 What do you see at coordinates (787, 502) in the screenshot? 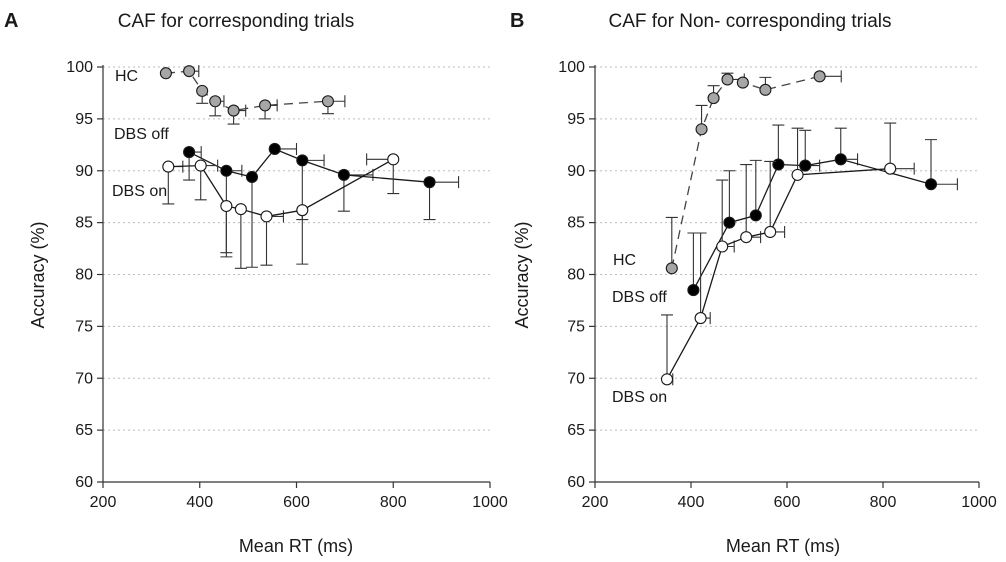
I see `panel-b-x-tick-label-2: 600` at bounding box center [787, 502].